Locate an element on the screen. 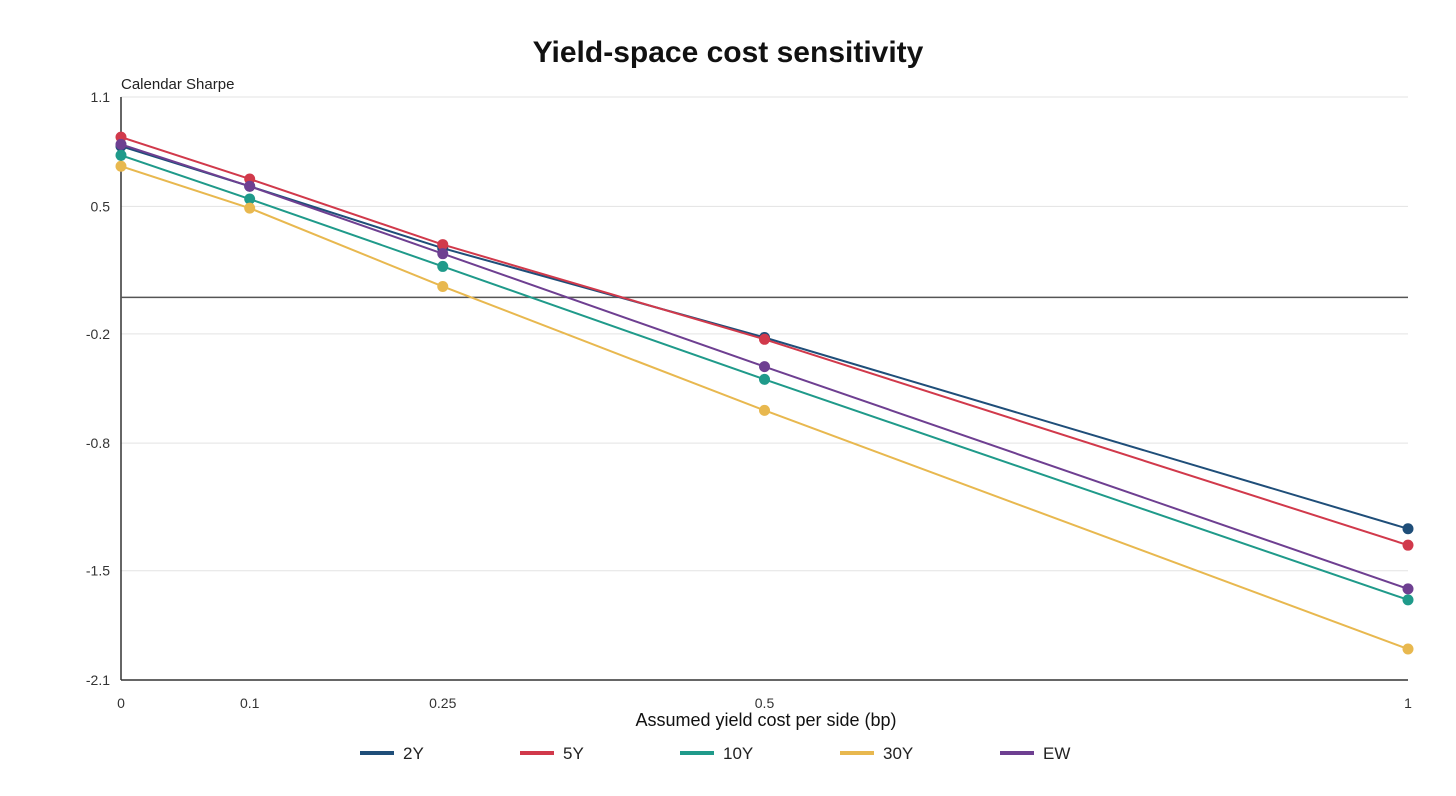  y-tick-label: -0.8 is located at coordinates (98, 443).